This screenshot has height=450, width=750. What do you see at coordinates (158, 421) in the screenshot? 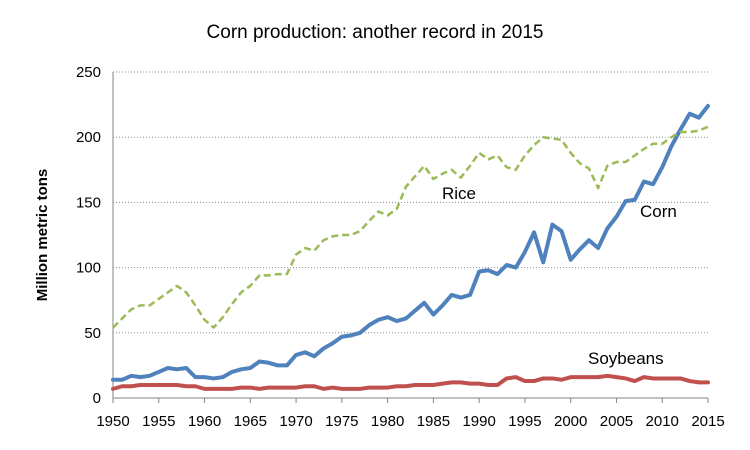
I see `x-tick-label: 1955` at bounding box center [158, 421].